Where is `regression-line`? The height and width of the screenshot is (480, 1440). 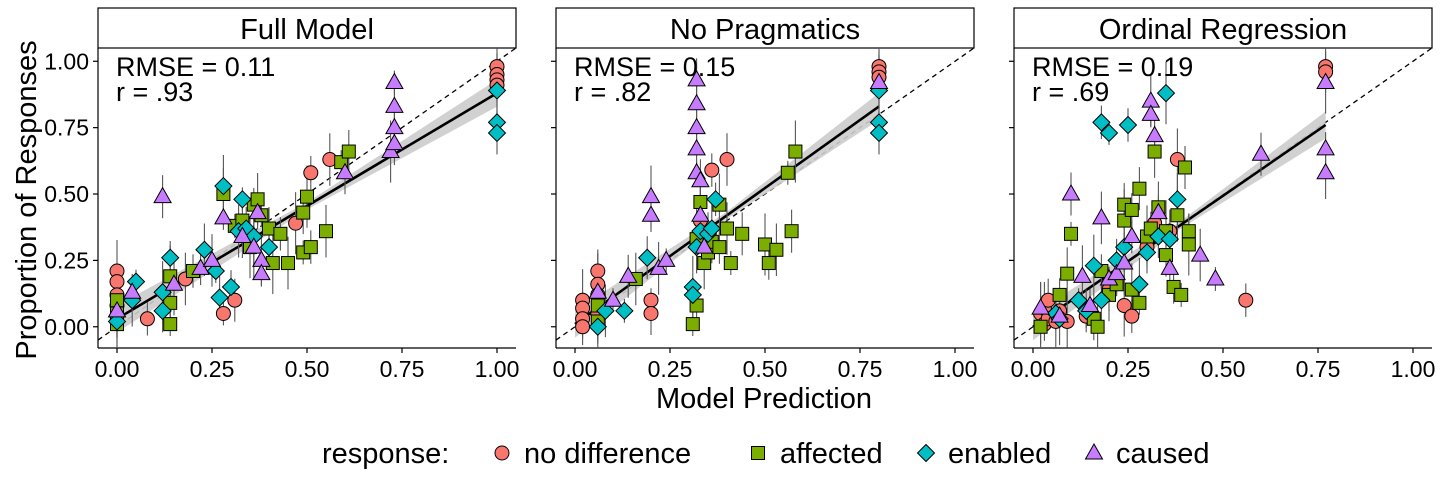
regression-line is located at coordinates (1179, 225).